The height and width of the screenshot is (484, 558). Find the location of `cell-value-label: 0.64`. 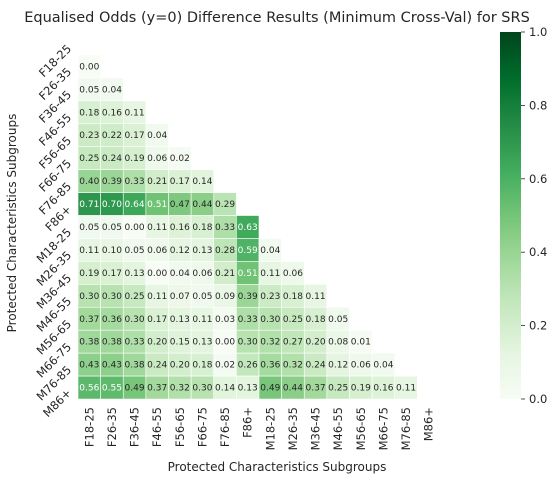

cell-value-label: 0.64 is located at coordinates (135, 205).